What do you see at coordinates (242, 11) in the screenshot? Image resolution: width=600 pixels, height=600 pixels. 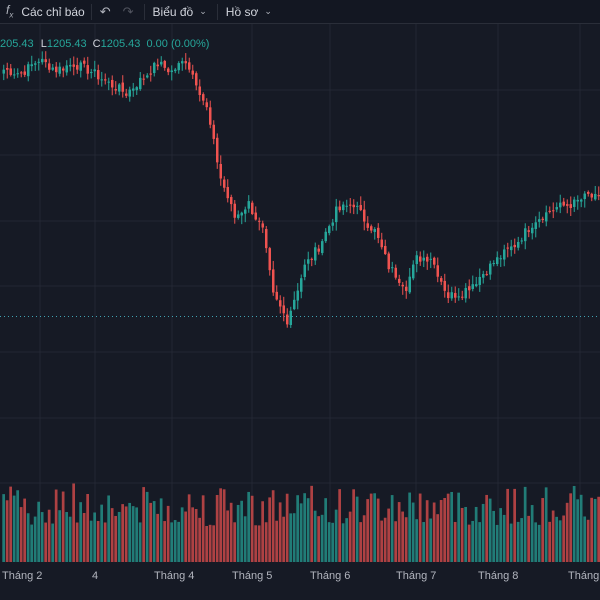 I see `profile-label: Hồ sơ` at bounding box center [242, 11].